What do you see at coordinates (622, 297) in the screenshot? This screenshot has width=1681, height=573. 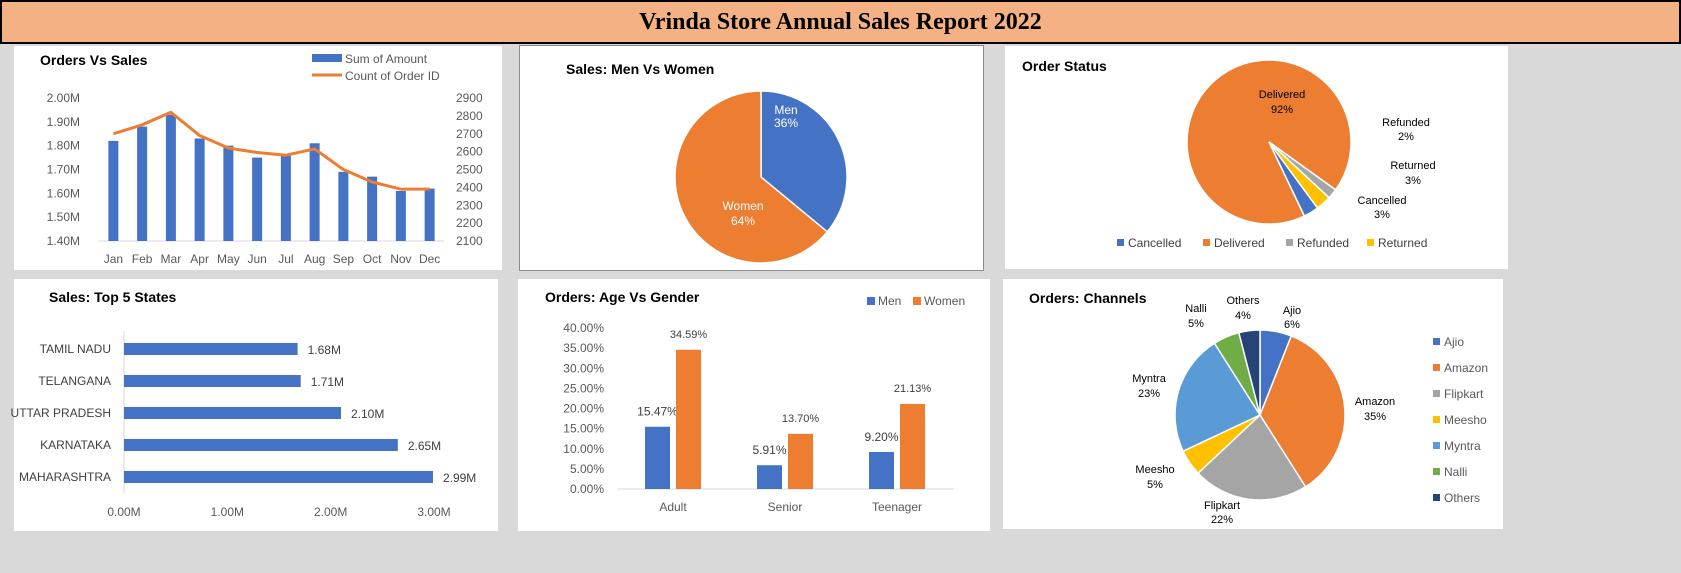 I see `chart-title: Orders: Age Vs Gender` at bounding box center [622, 297].